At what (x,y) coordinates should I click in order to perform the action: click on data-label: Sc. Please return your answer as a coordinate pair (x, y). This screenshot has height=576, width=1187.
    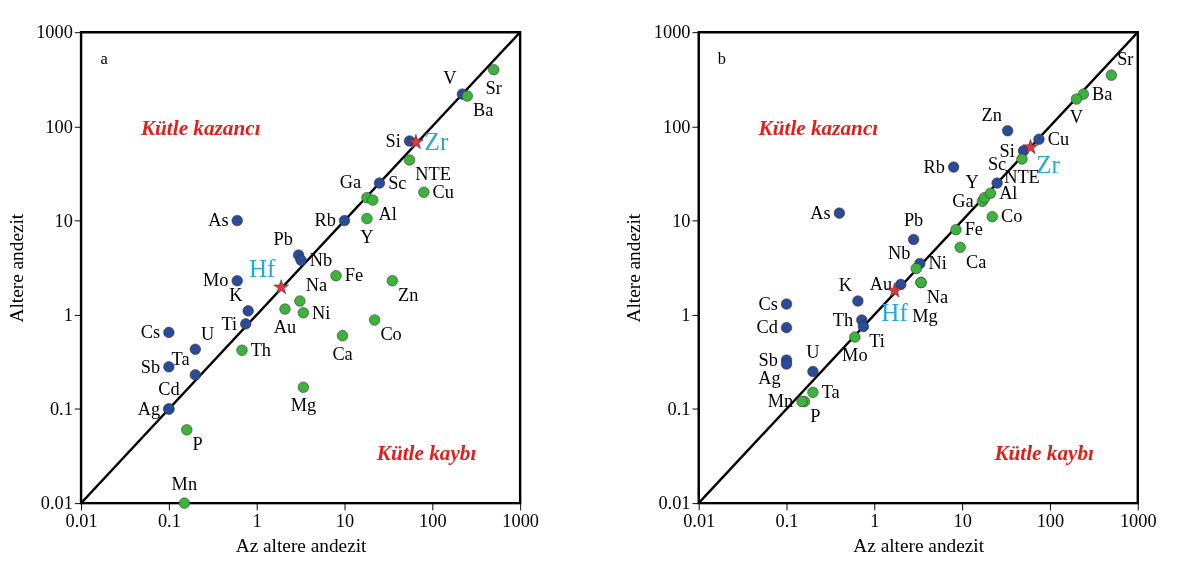
    Looking at the image, I should click on (397, 182).